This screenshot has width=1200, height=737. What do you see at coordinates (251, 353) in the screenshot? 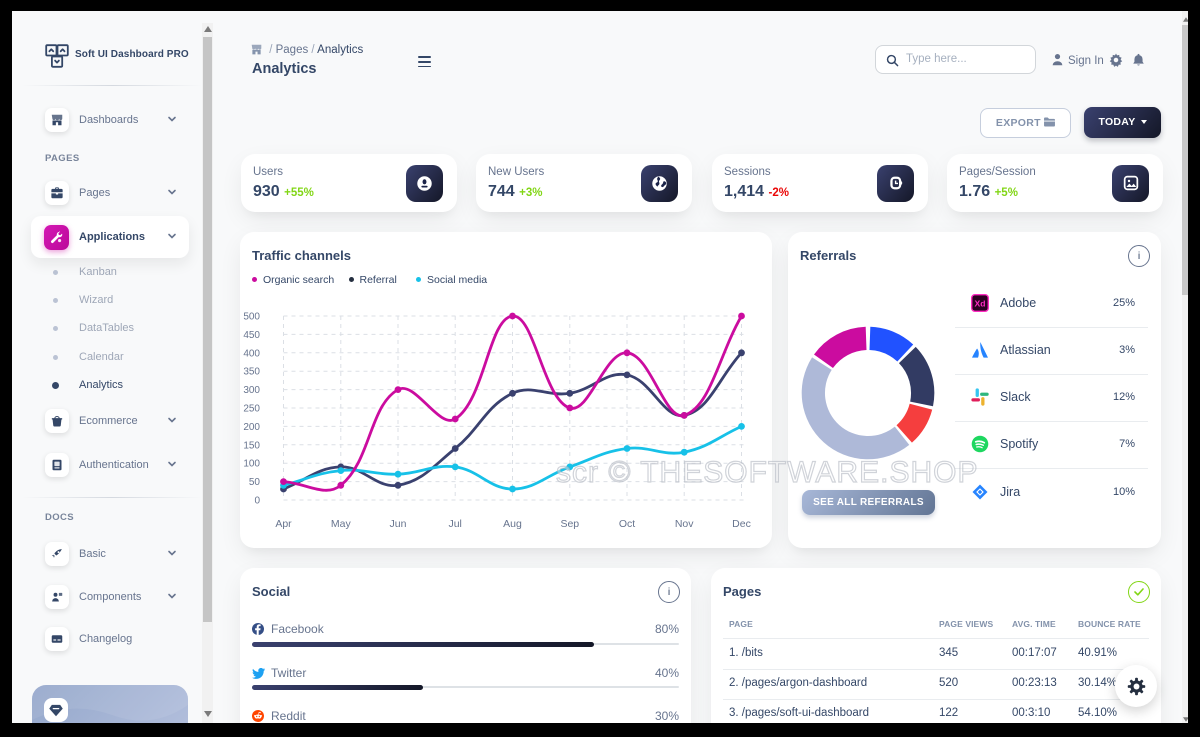
I see `svg-text: 400` at bounding box center [251, 353].